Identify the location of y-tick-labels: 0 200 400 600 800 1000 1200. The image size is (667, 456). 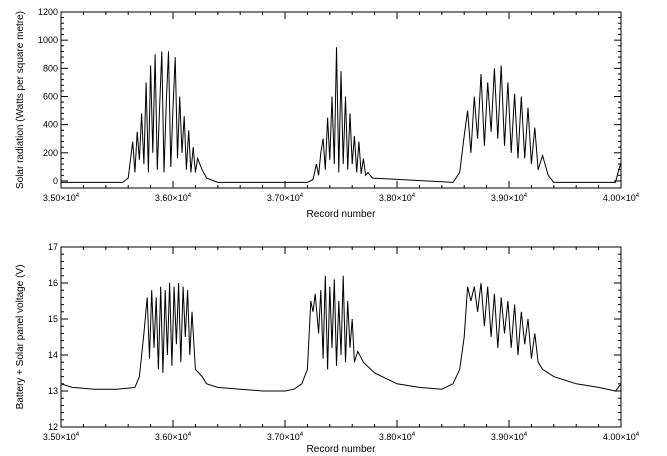
(48, 96).